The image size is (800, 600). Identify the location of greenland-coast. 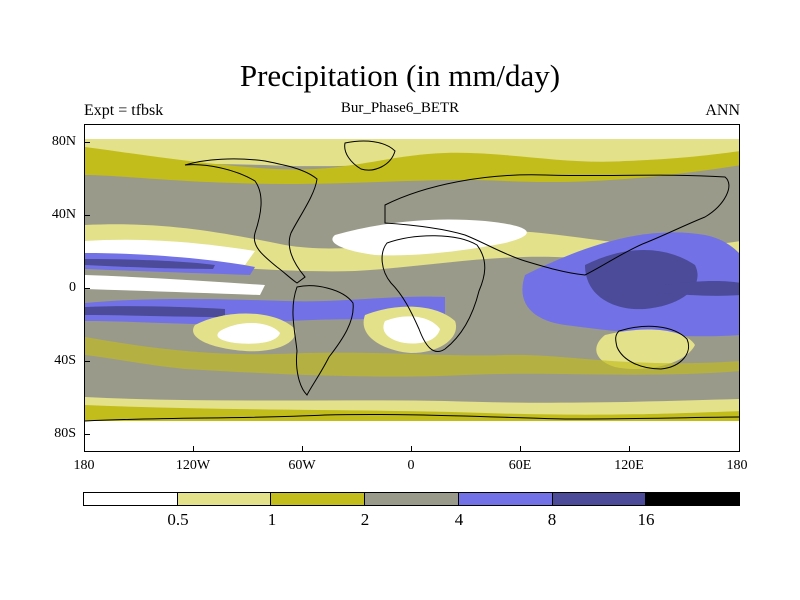
(370, 155).